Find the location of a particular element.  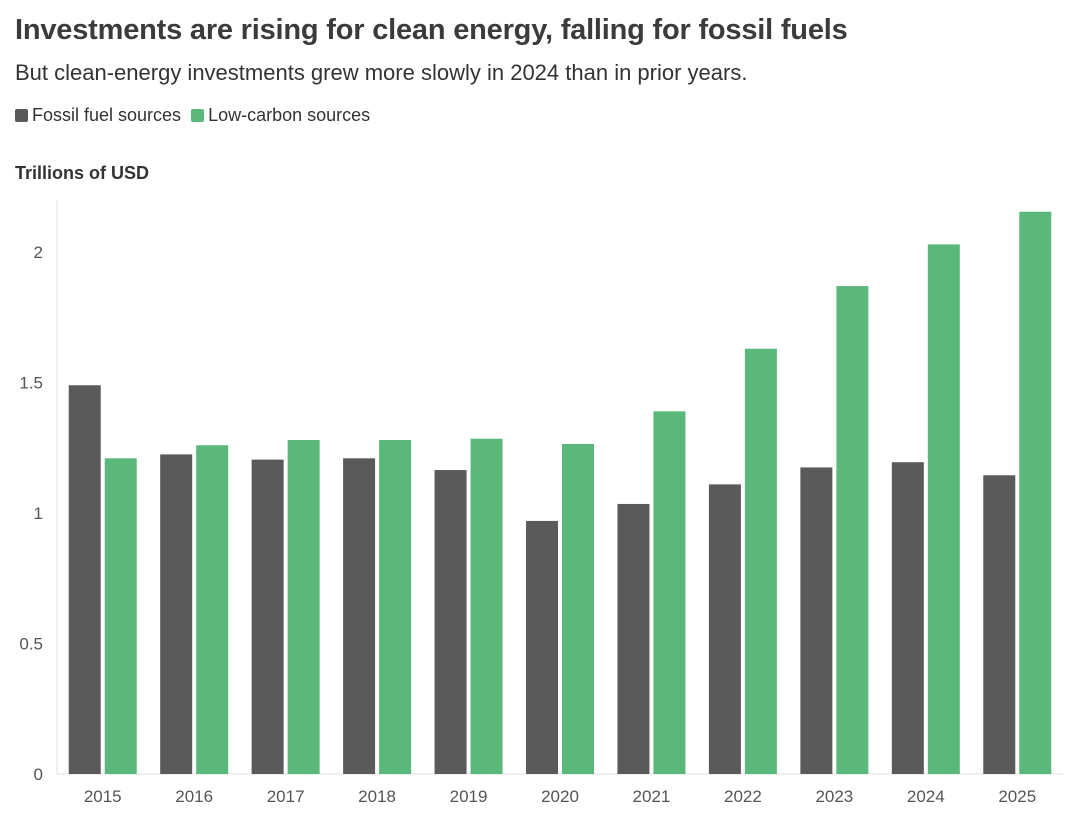

x-tick-label: 2019 is located at coordinates (469, 796).